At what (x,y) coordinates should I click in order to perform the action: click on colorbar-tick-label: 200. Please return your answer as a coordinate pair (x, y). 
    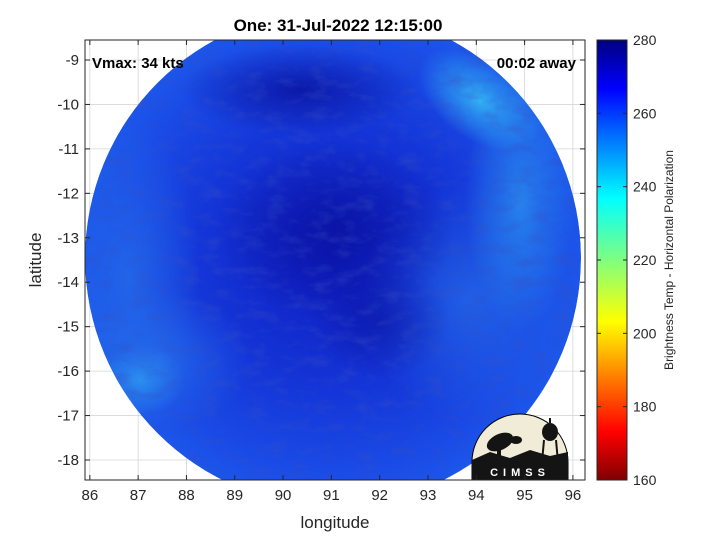
    Looking at the image, I should click on (645, 333).